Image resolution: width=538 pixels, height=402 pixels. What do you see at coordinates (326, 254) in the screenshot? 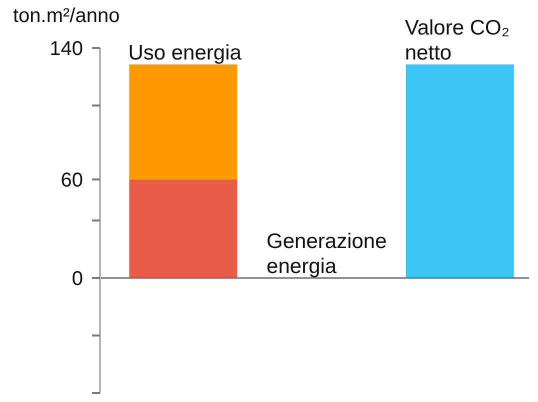
I see `x-tick-label: Generazione energia` at bounding box center [326, 254].